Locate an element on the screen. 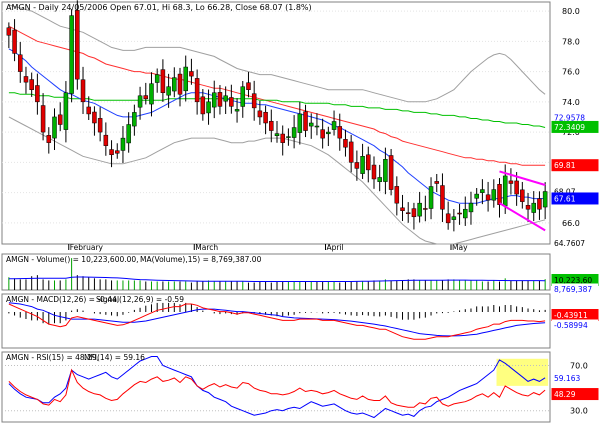 The image size is (600, 432). macd-signal-line is located at coordinates (277, 319).